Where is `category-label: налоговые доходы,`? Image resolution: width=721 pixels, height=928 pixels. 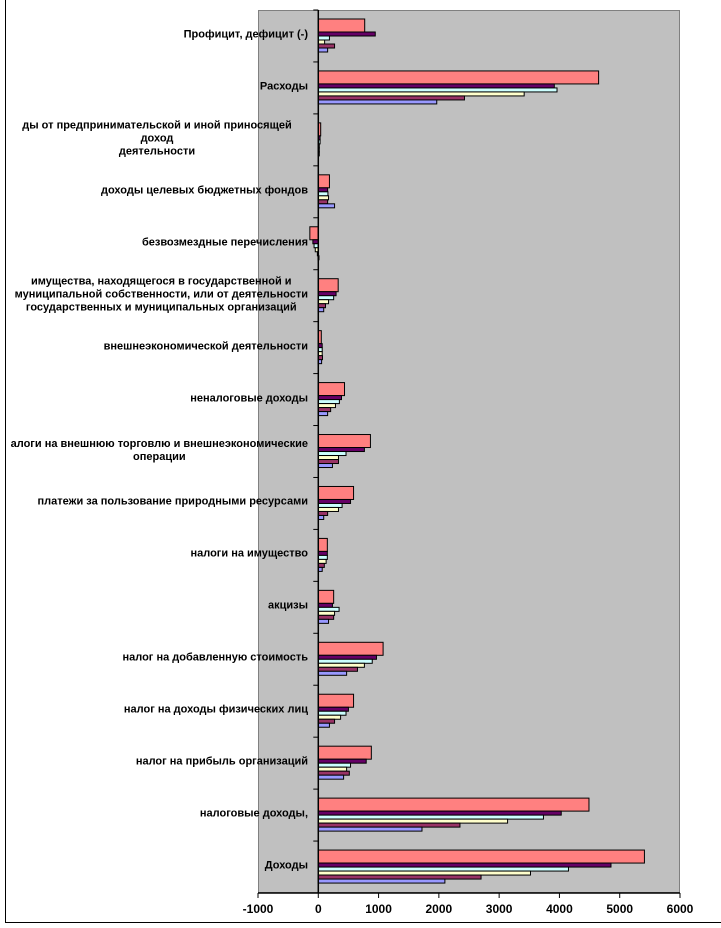
category-label: налоговые доходы, is located at coordinates (253, 813).